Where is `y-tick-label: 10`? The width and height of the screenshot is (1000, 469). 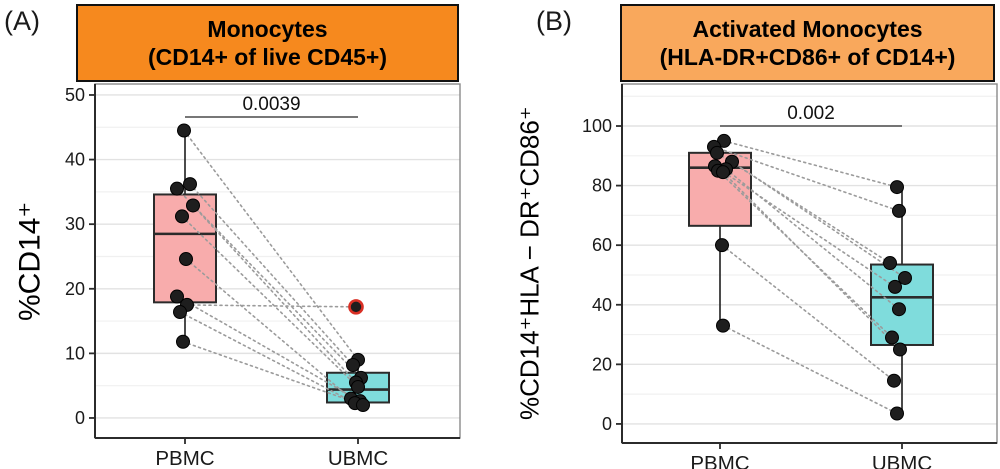 y-tick-label: 10 is located at coordinates (75, 353).